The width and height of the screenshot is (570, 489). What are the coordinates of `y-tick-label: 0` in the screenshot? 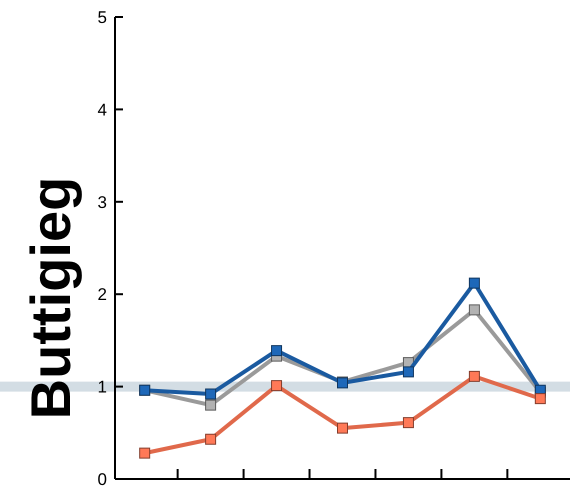 It's located at (102, 479).